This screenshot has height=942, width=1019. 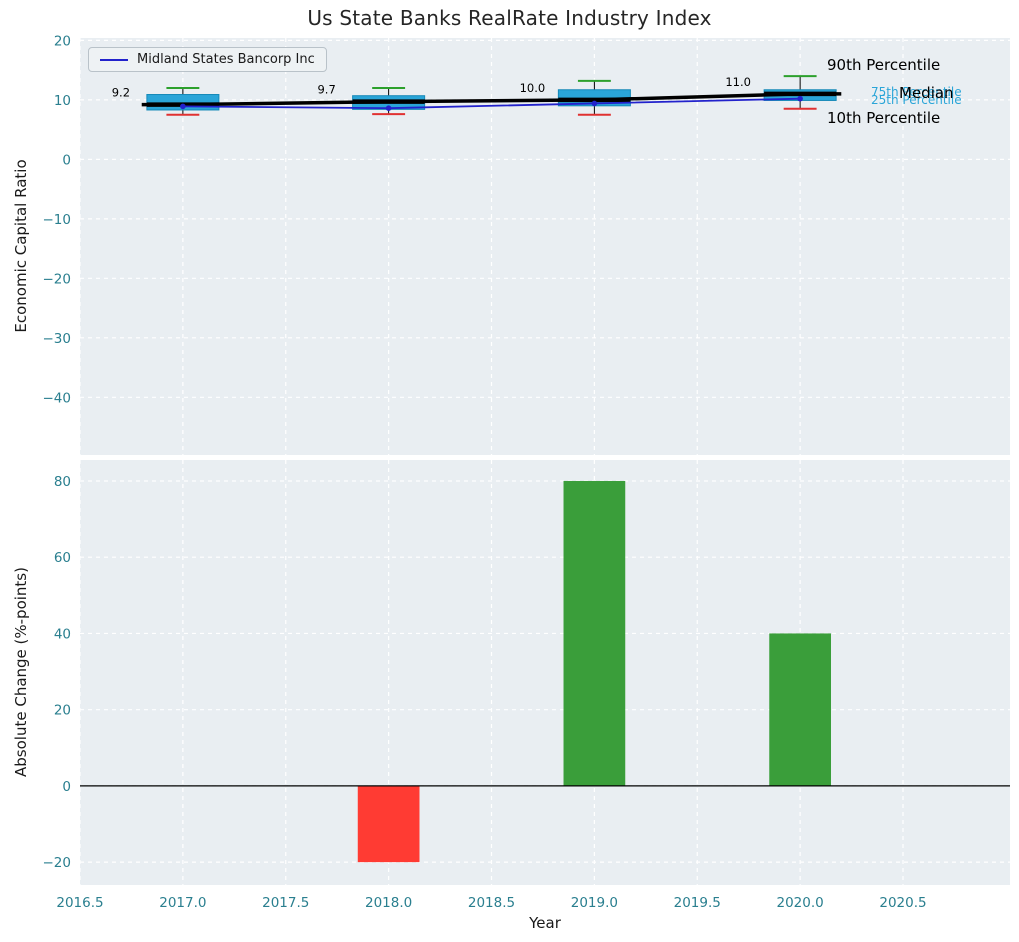 I want to click on ytick-label-bottom: 40, so click(x=62, y=634).